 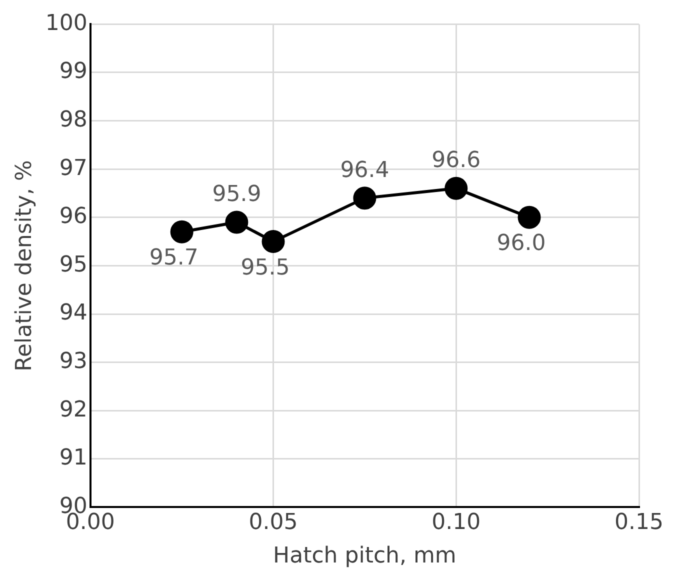 I want to click on y-tick-label: 100, so click(x=66, y=23).